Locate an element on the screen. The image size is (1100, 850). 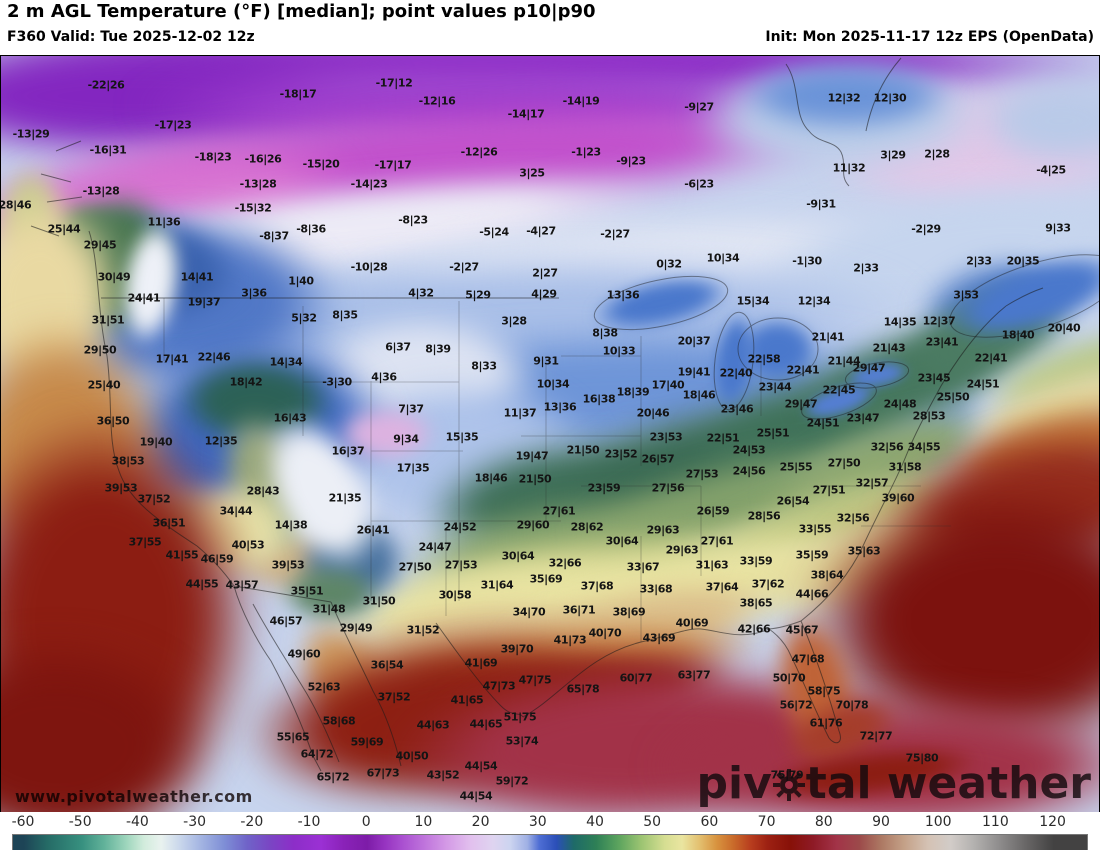
point-value: 11|32 is located at coordinates (849, 168).